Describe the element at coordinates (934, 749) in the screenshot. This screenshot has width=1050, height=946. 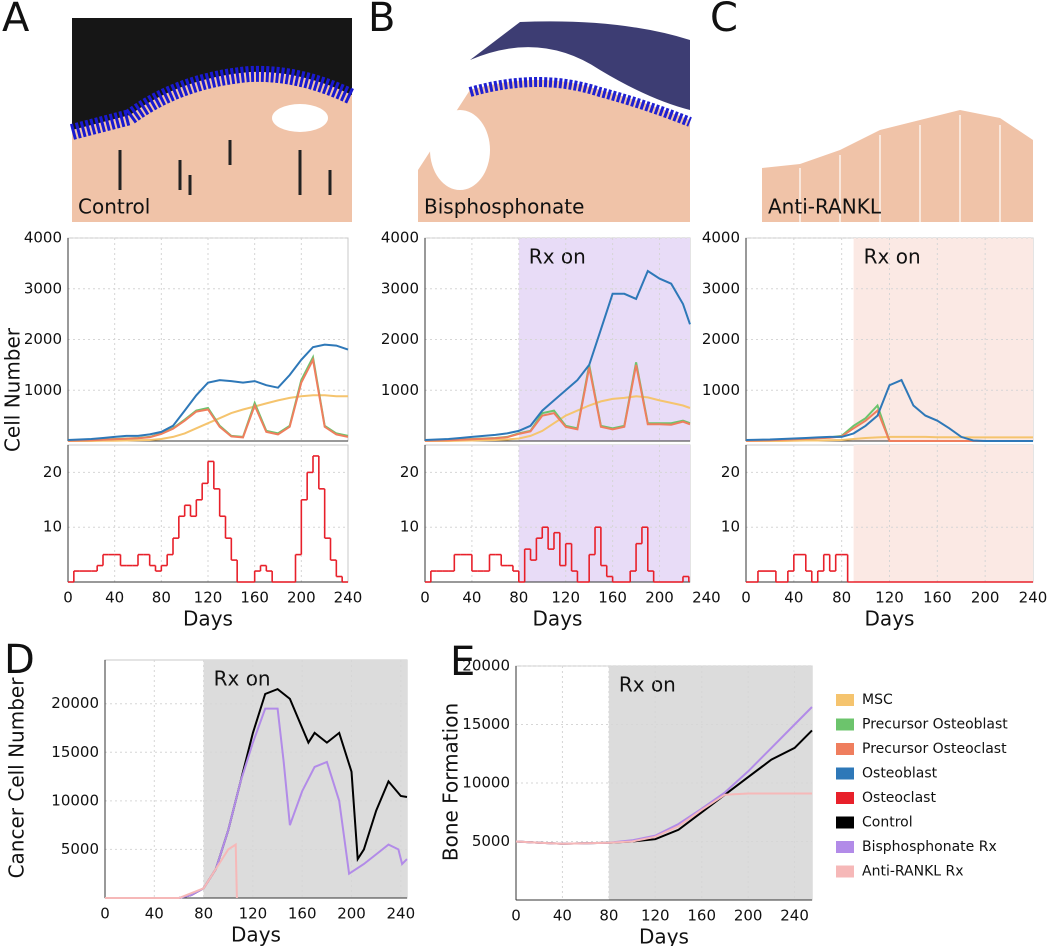
I see `legend-label: Precursor Osteoclast` at that location.